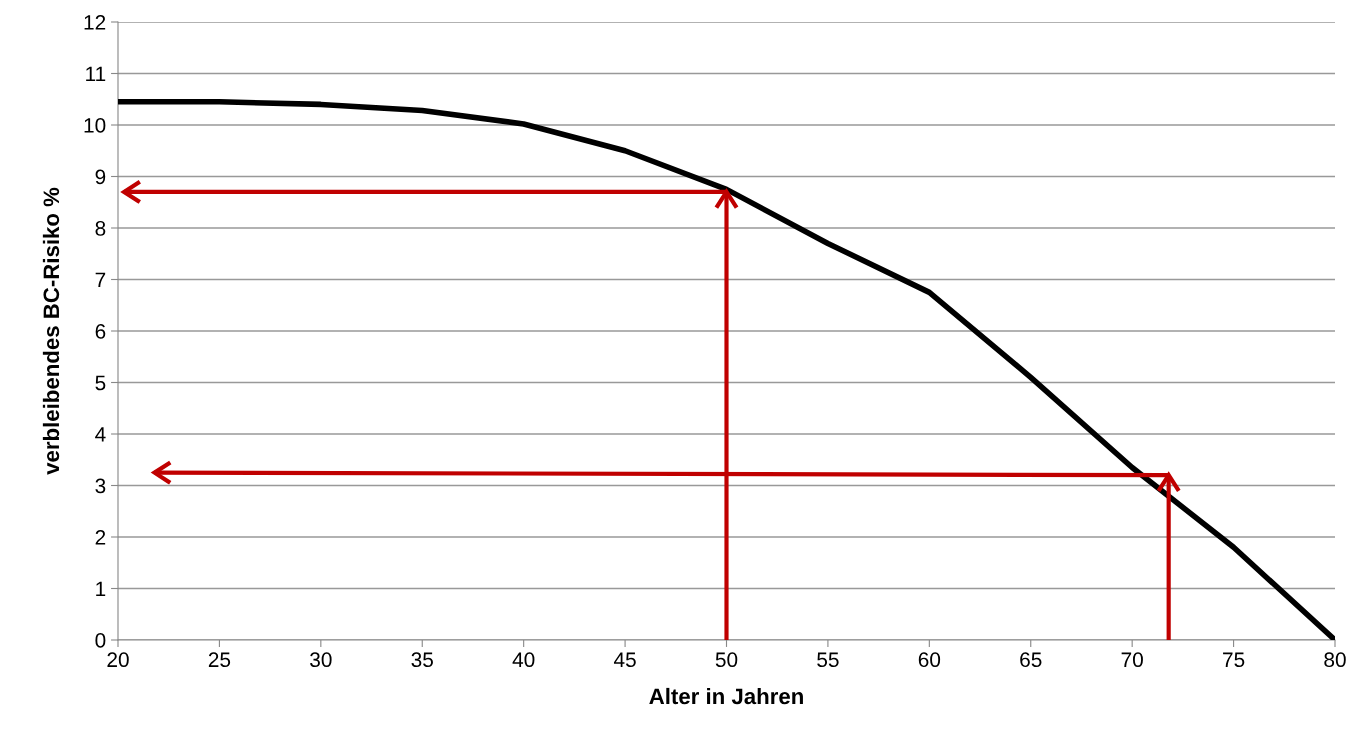 The height and width of the screenshot is (740, 1353). I want to click on x-tick-label: 55, so click(828, 660).